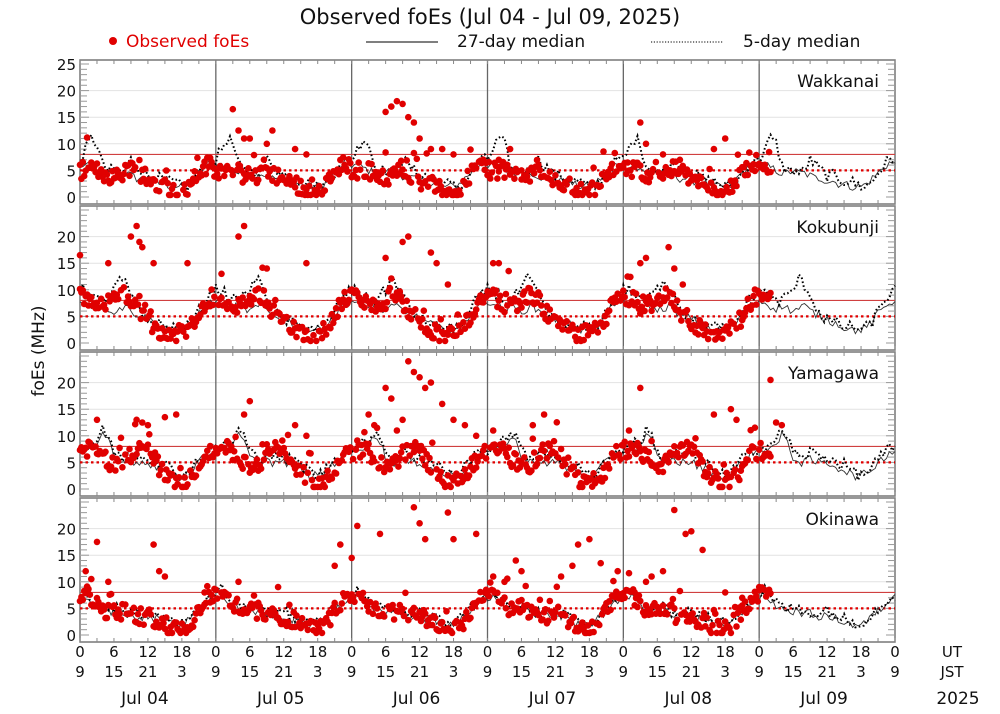 This screenshot has width=1000, height=714. Describe the element at coordinates (66, 65) in the screenshot. I see `y-tick-label: 25` at that location.